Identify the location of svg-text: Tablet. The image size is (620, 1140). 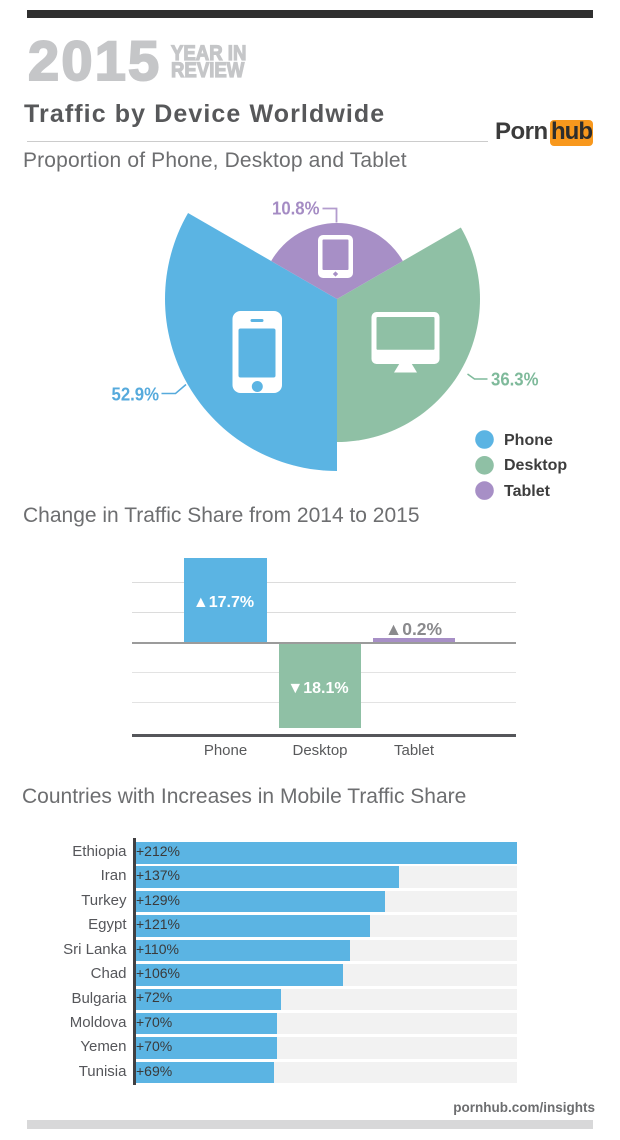
(527, 491).